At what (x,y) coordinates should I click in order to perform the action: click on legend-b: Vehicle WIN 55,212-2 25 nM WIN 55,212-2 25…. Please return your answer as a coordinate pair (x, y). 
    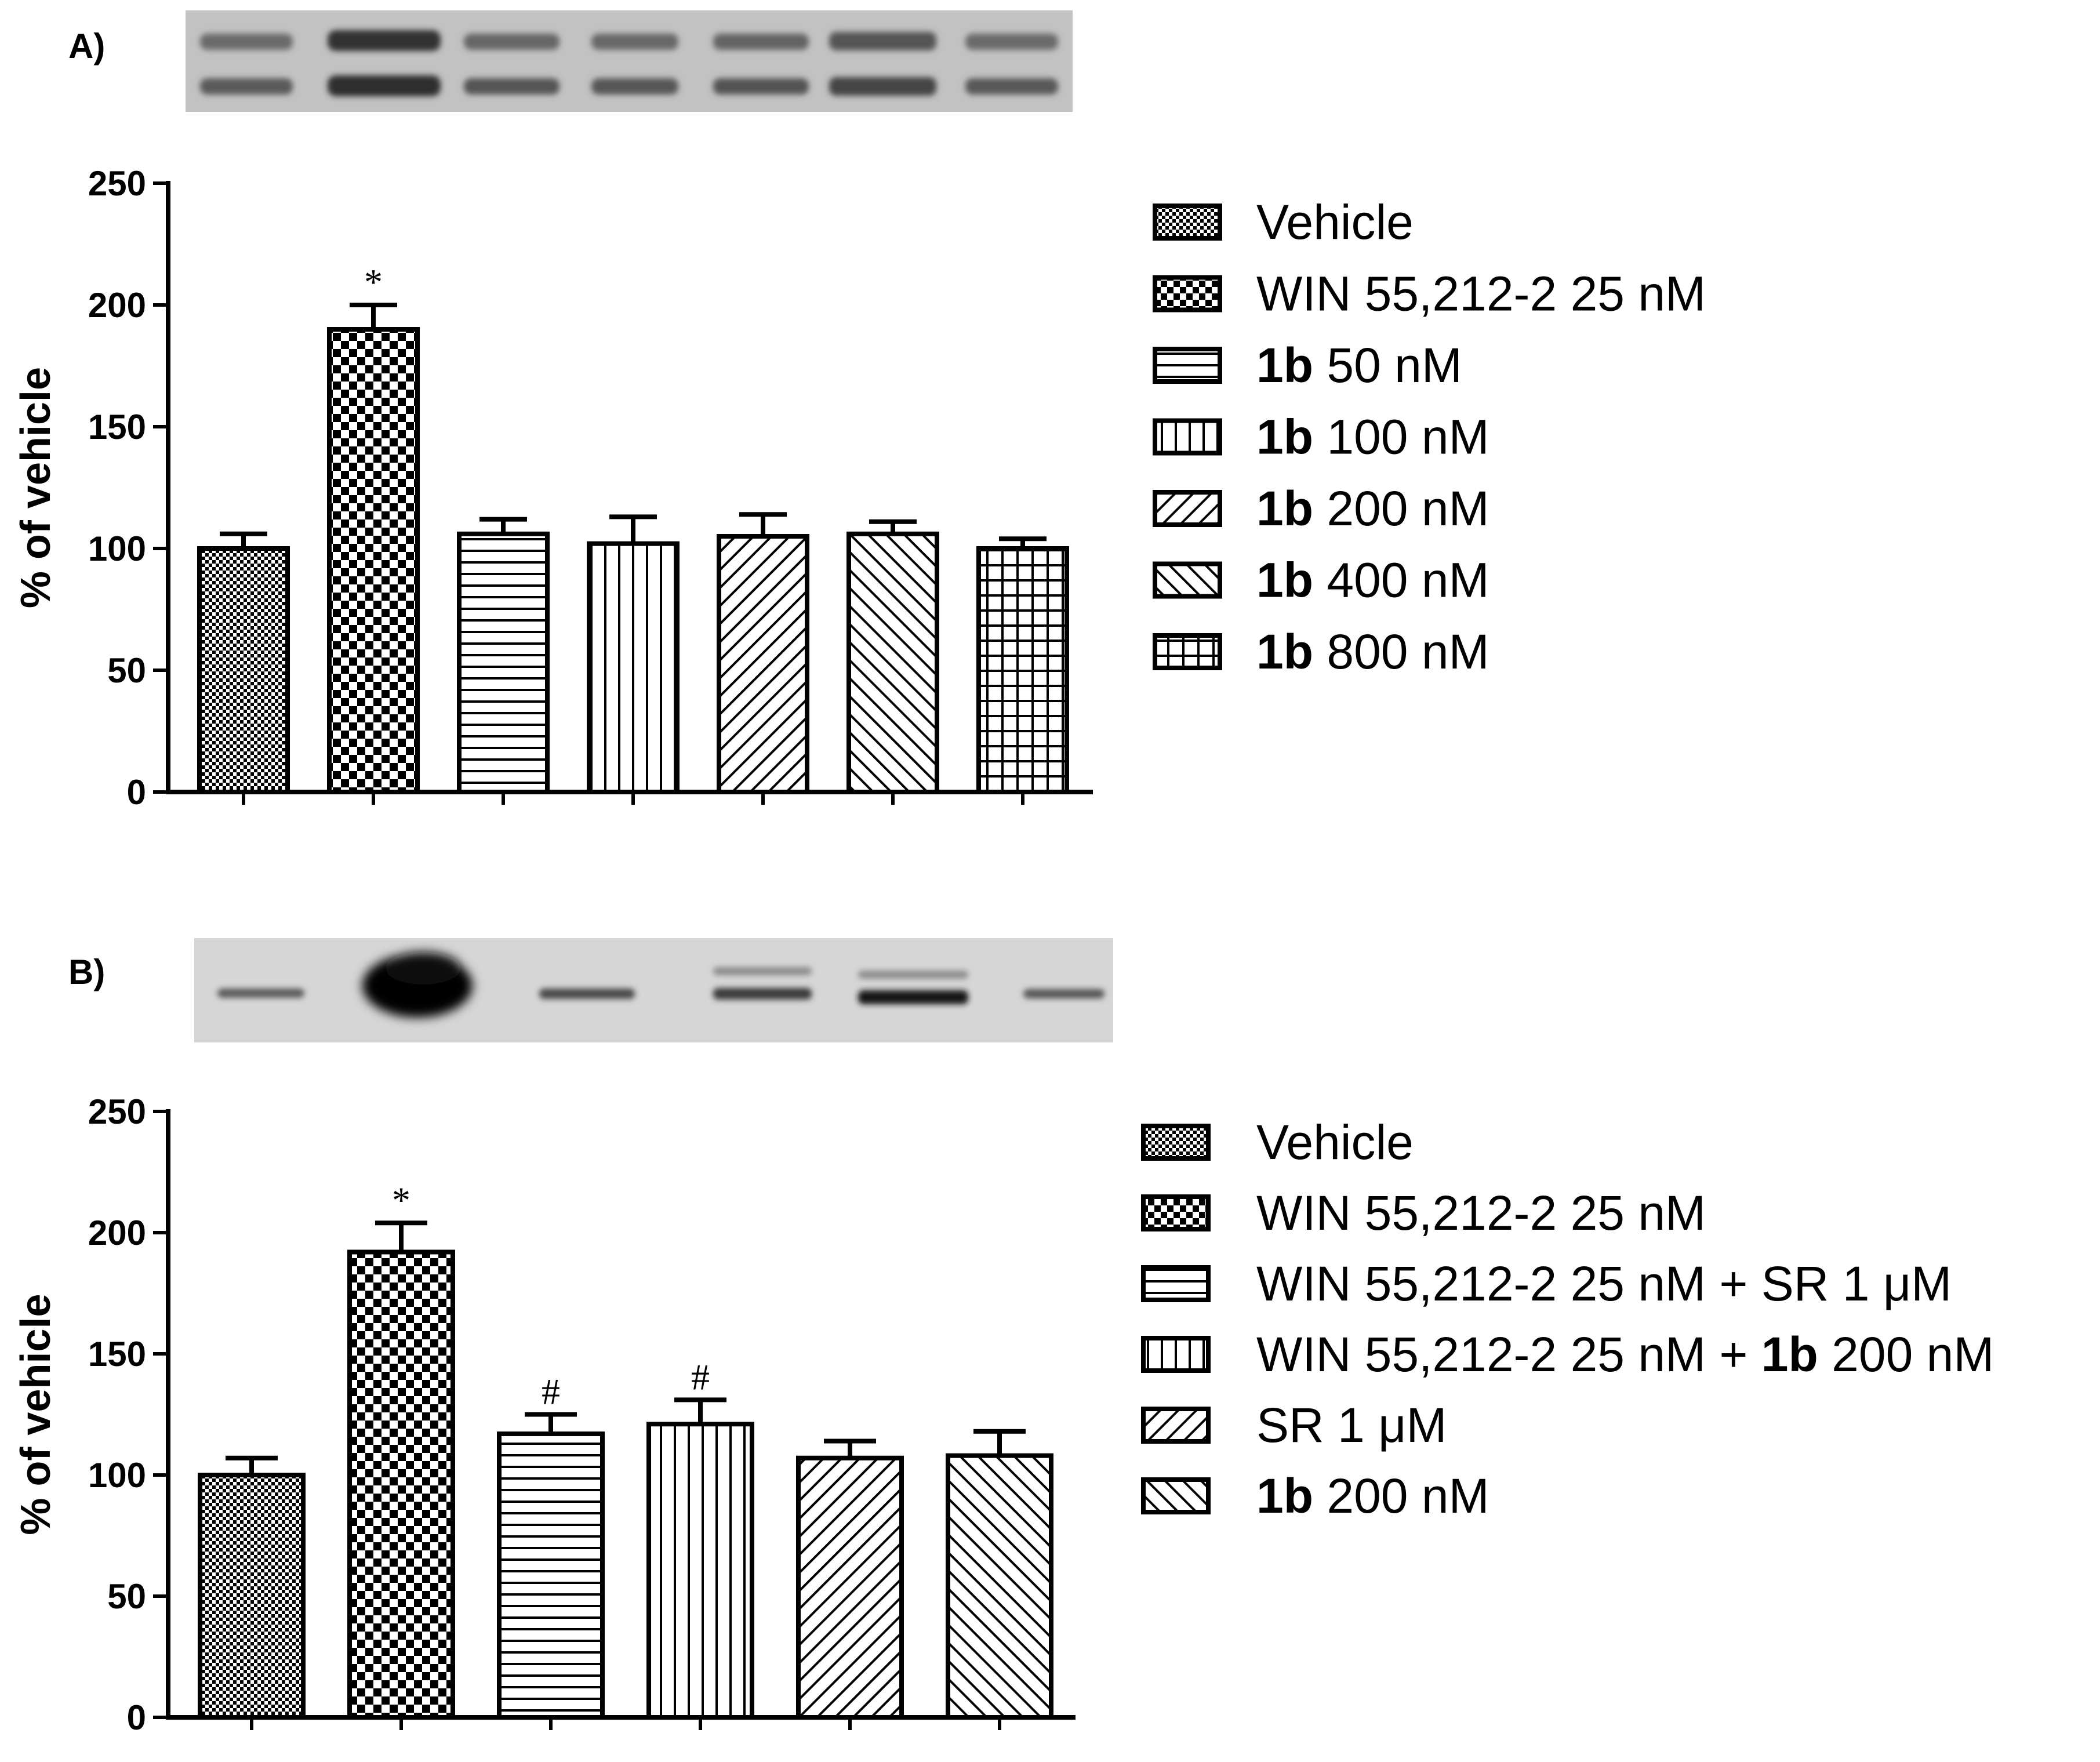
    Looking at the image, I should click on (1567, 1319).